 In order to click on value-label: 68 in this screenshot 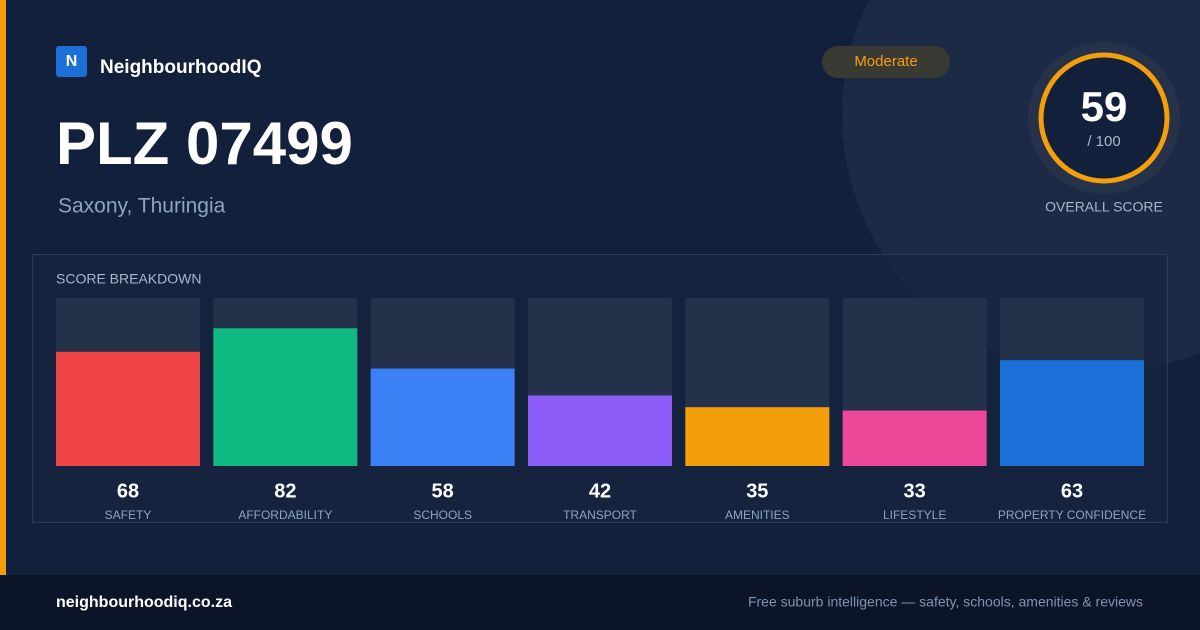, I will do `click(128, 491)`.